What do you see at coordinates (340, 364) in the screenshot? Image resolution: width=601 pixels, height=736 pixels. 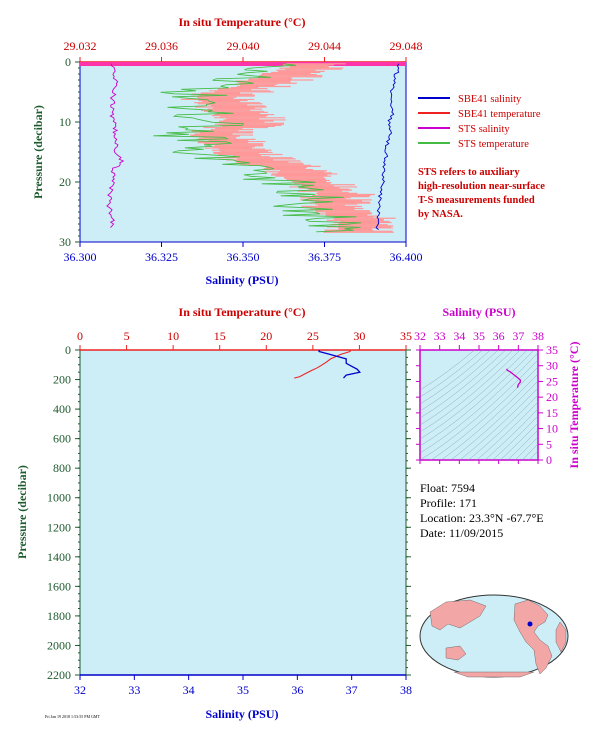 I see `main-salinity-line` at bounding box center [340, 364].